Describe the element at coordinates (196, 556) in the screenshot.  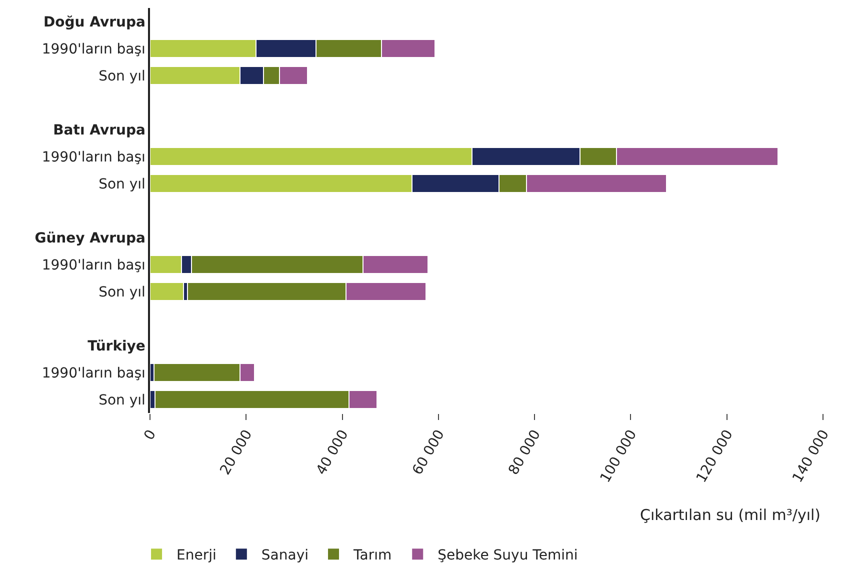
I see `legend-label: Enerji` at that location.